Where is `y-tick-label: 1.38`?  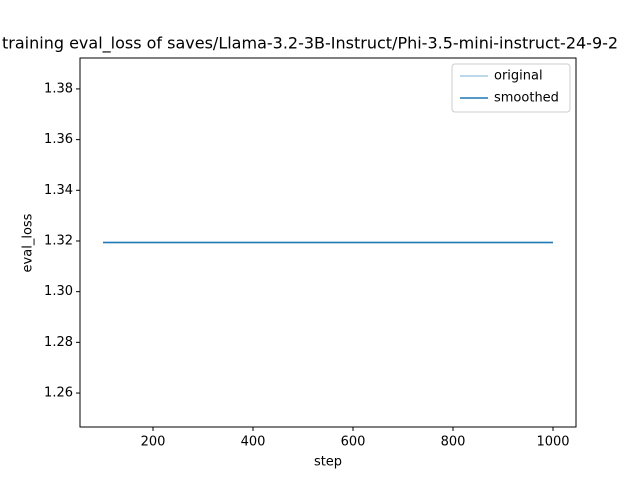 y-tick-label: 1.38 is located at coordinates (58, 88).